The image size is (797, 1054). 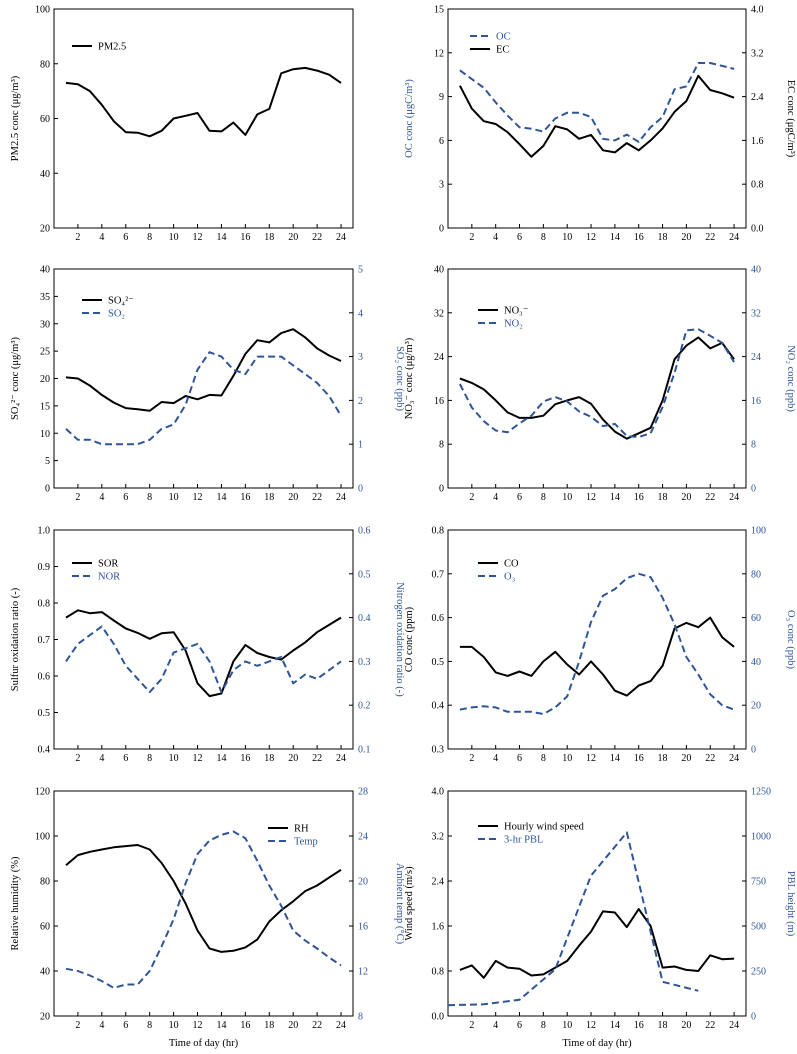 I want to click on y-left-tick-label: 3, so click(x=441, y=185).